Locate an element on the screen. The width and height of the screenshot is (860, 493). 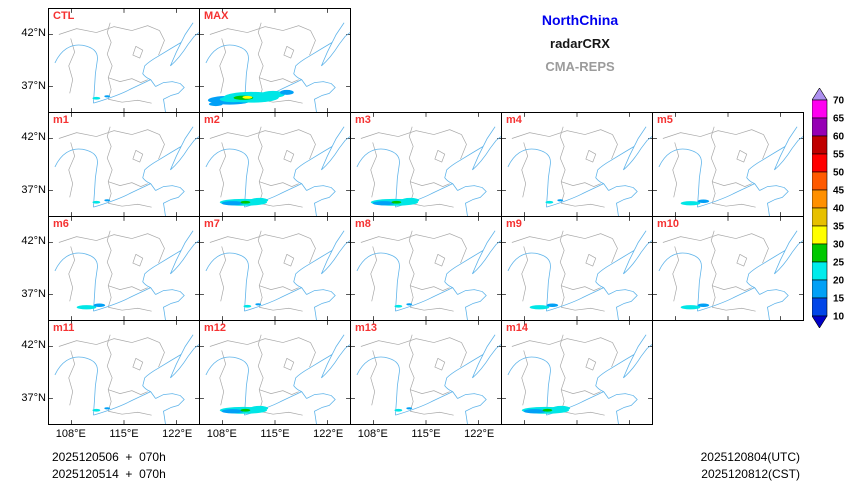
colorbar-arrow-up is located at coordinates (819, 94).